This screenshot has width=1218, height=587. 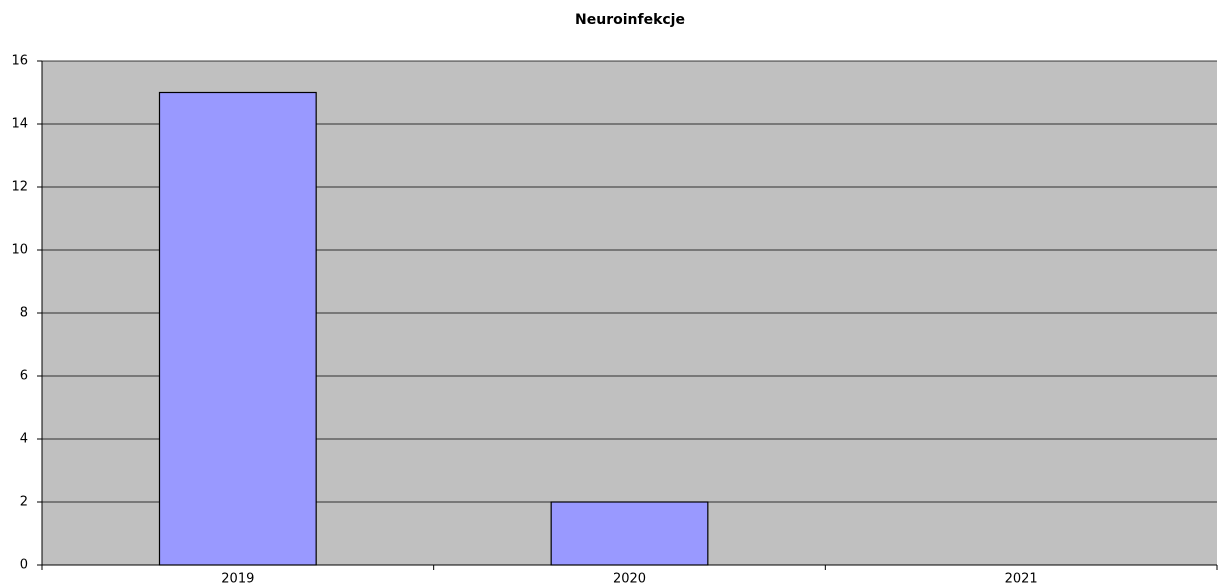 I want to click on y-tick-label: 4, so click(x=24, y=439).